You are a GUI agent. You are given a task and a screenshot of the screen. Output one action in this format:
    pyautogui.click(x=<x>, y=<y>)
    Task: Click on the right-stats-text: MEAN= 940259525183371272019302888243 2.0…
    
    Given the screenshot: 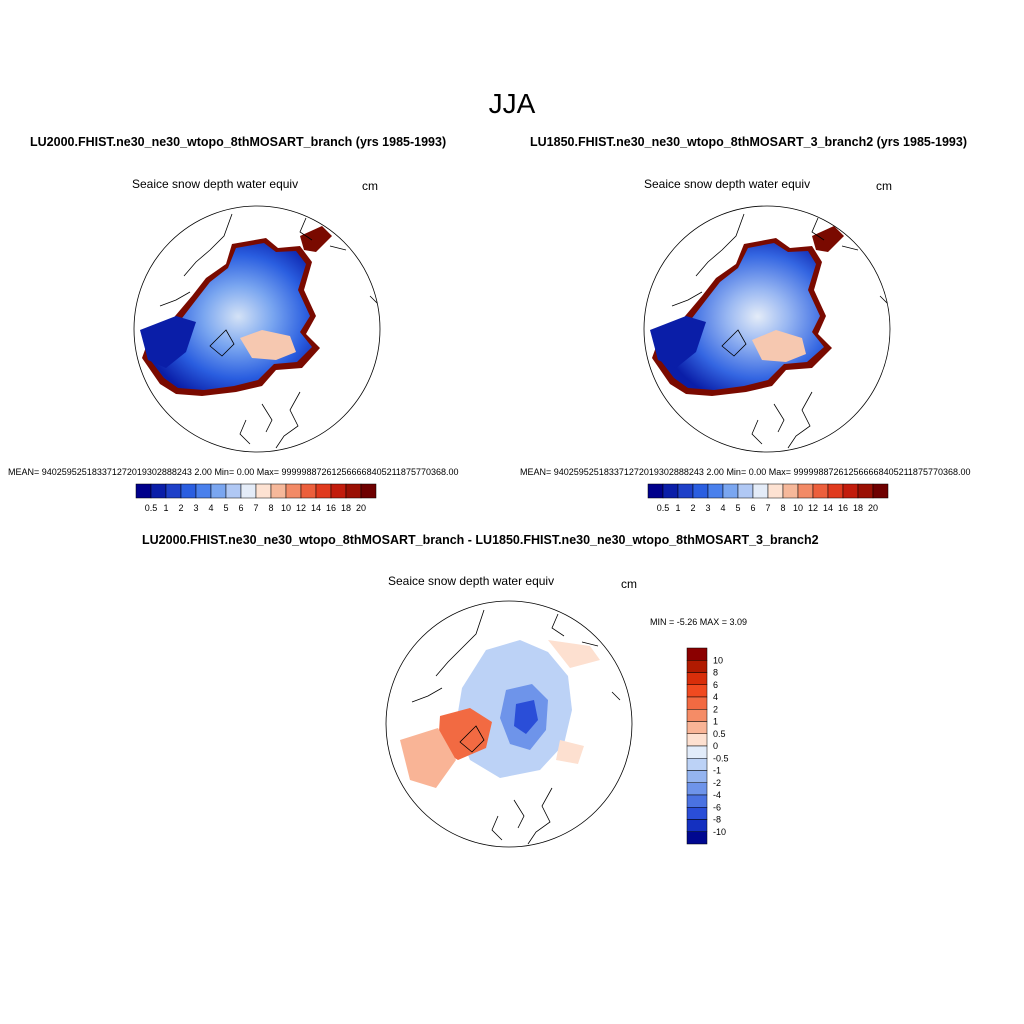 What is the action you would take?
    pyautogui.click(x=745, y=472)
    